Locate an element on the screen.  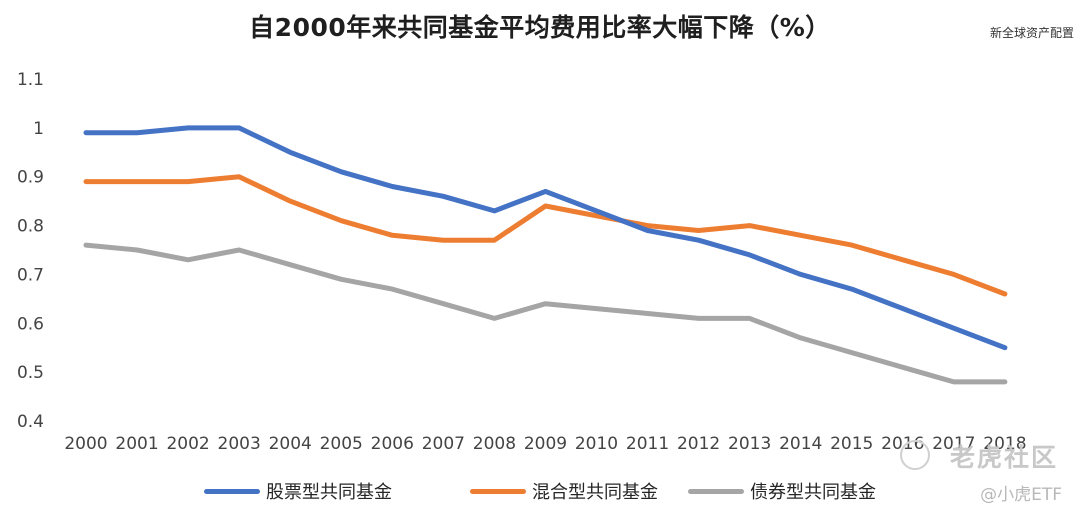
x-tick-label: 2007 is located at coordinates (443, 444).